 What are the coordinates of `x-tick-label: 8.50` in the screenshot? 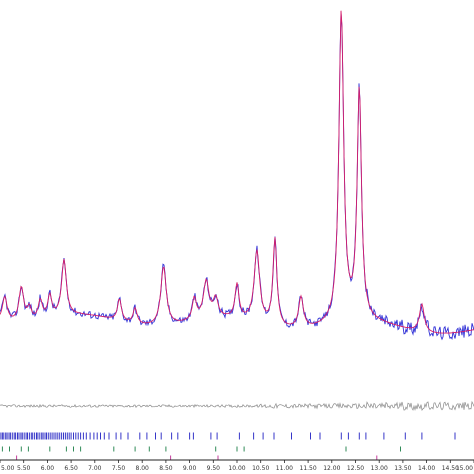 It's located at (166, 468).